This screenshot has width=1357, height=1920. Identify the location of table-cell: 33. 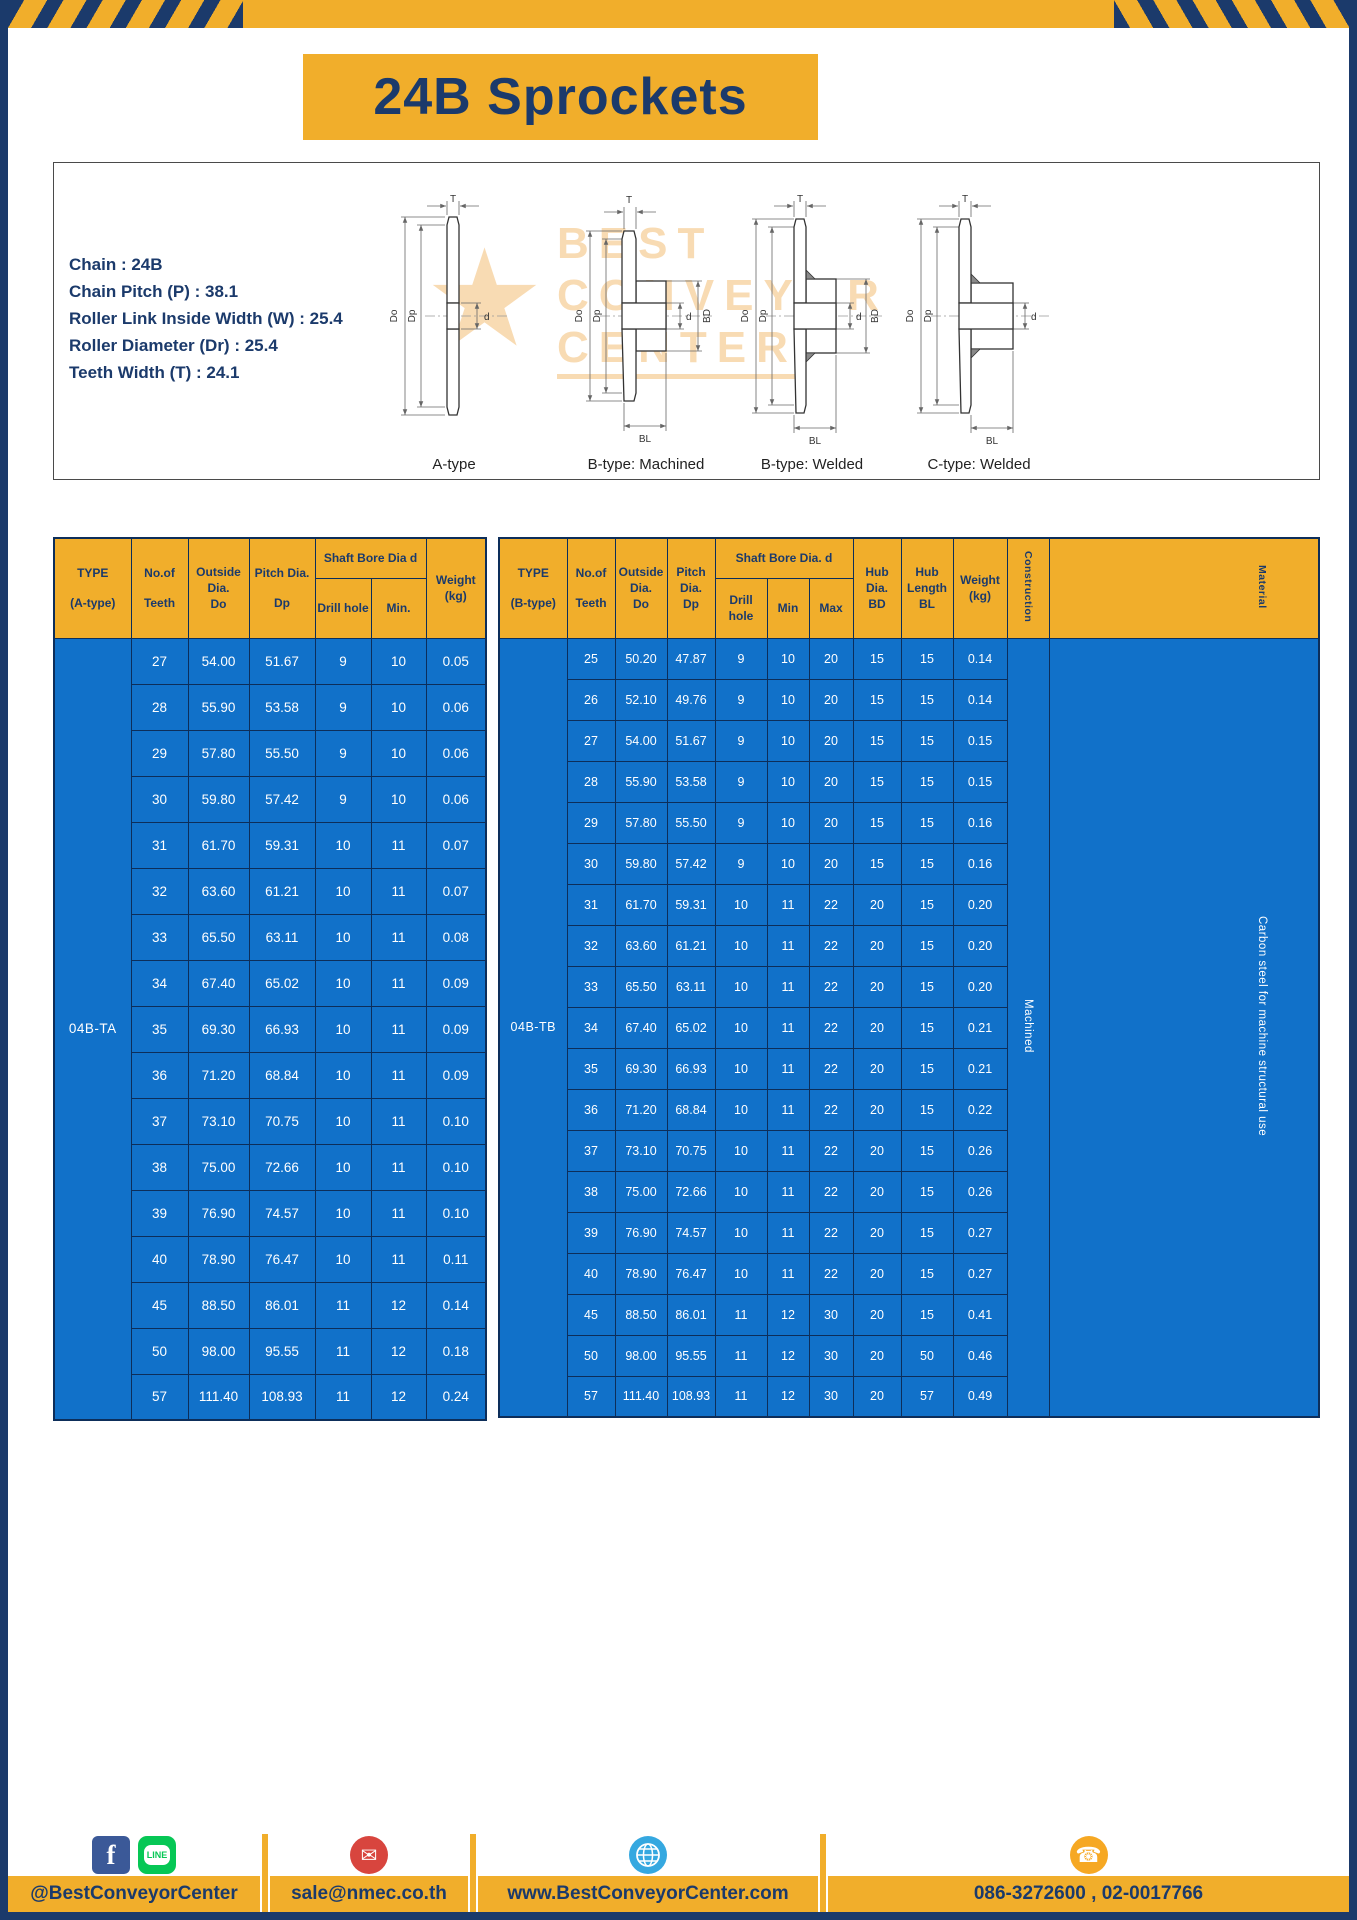
(159, 937).